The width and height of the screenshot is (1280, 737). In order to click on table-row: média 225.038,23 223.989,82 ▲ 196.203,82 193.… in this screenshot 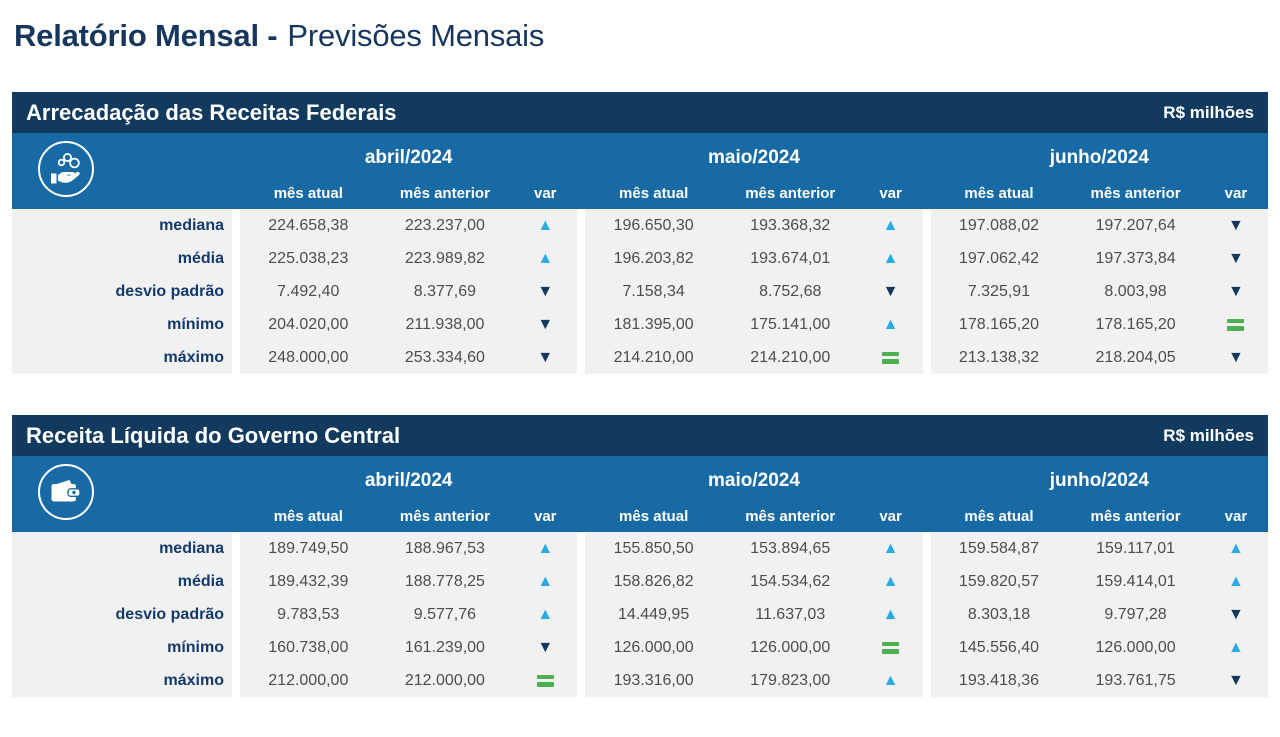, I will do `click(640, 258)`.